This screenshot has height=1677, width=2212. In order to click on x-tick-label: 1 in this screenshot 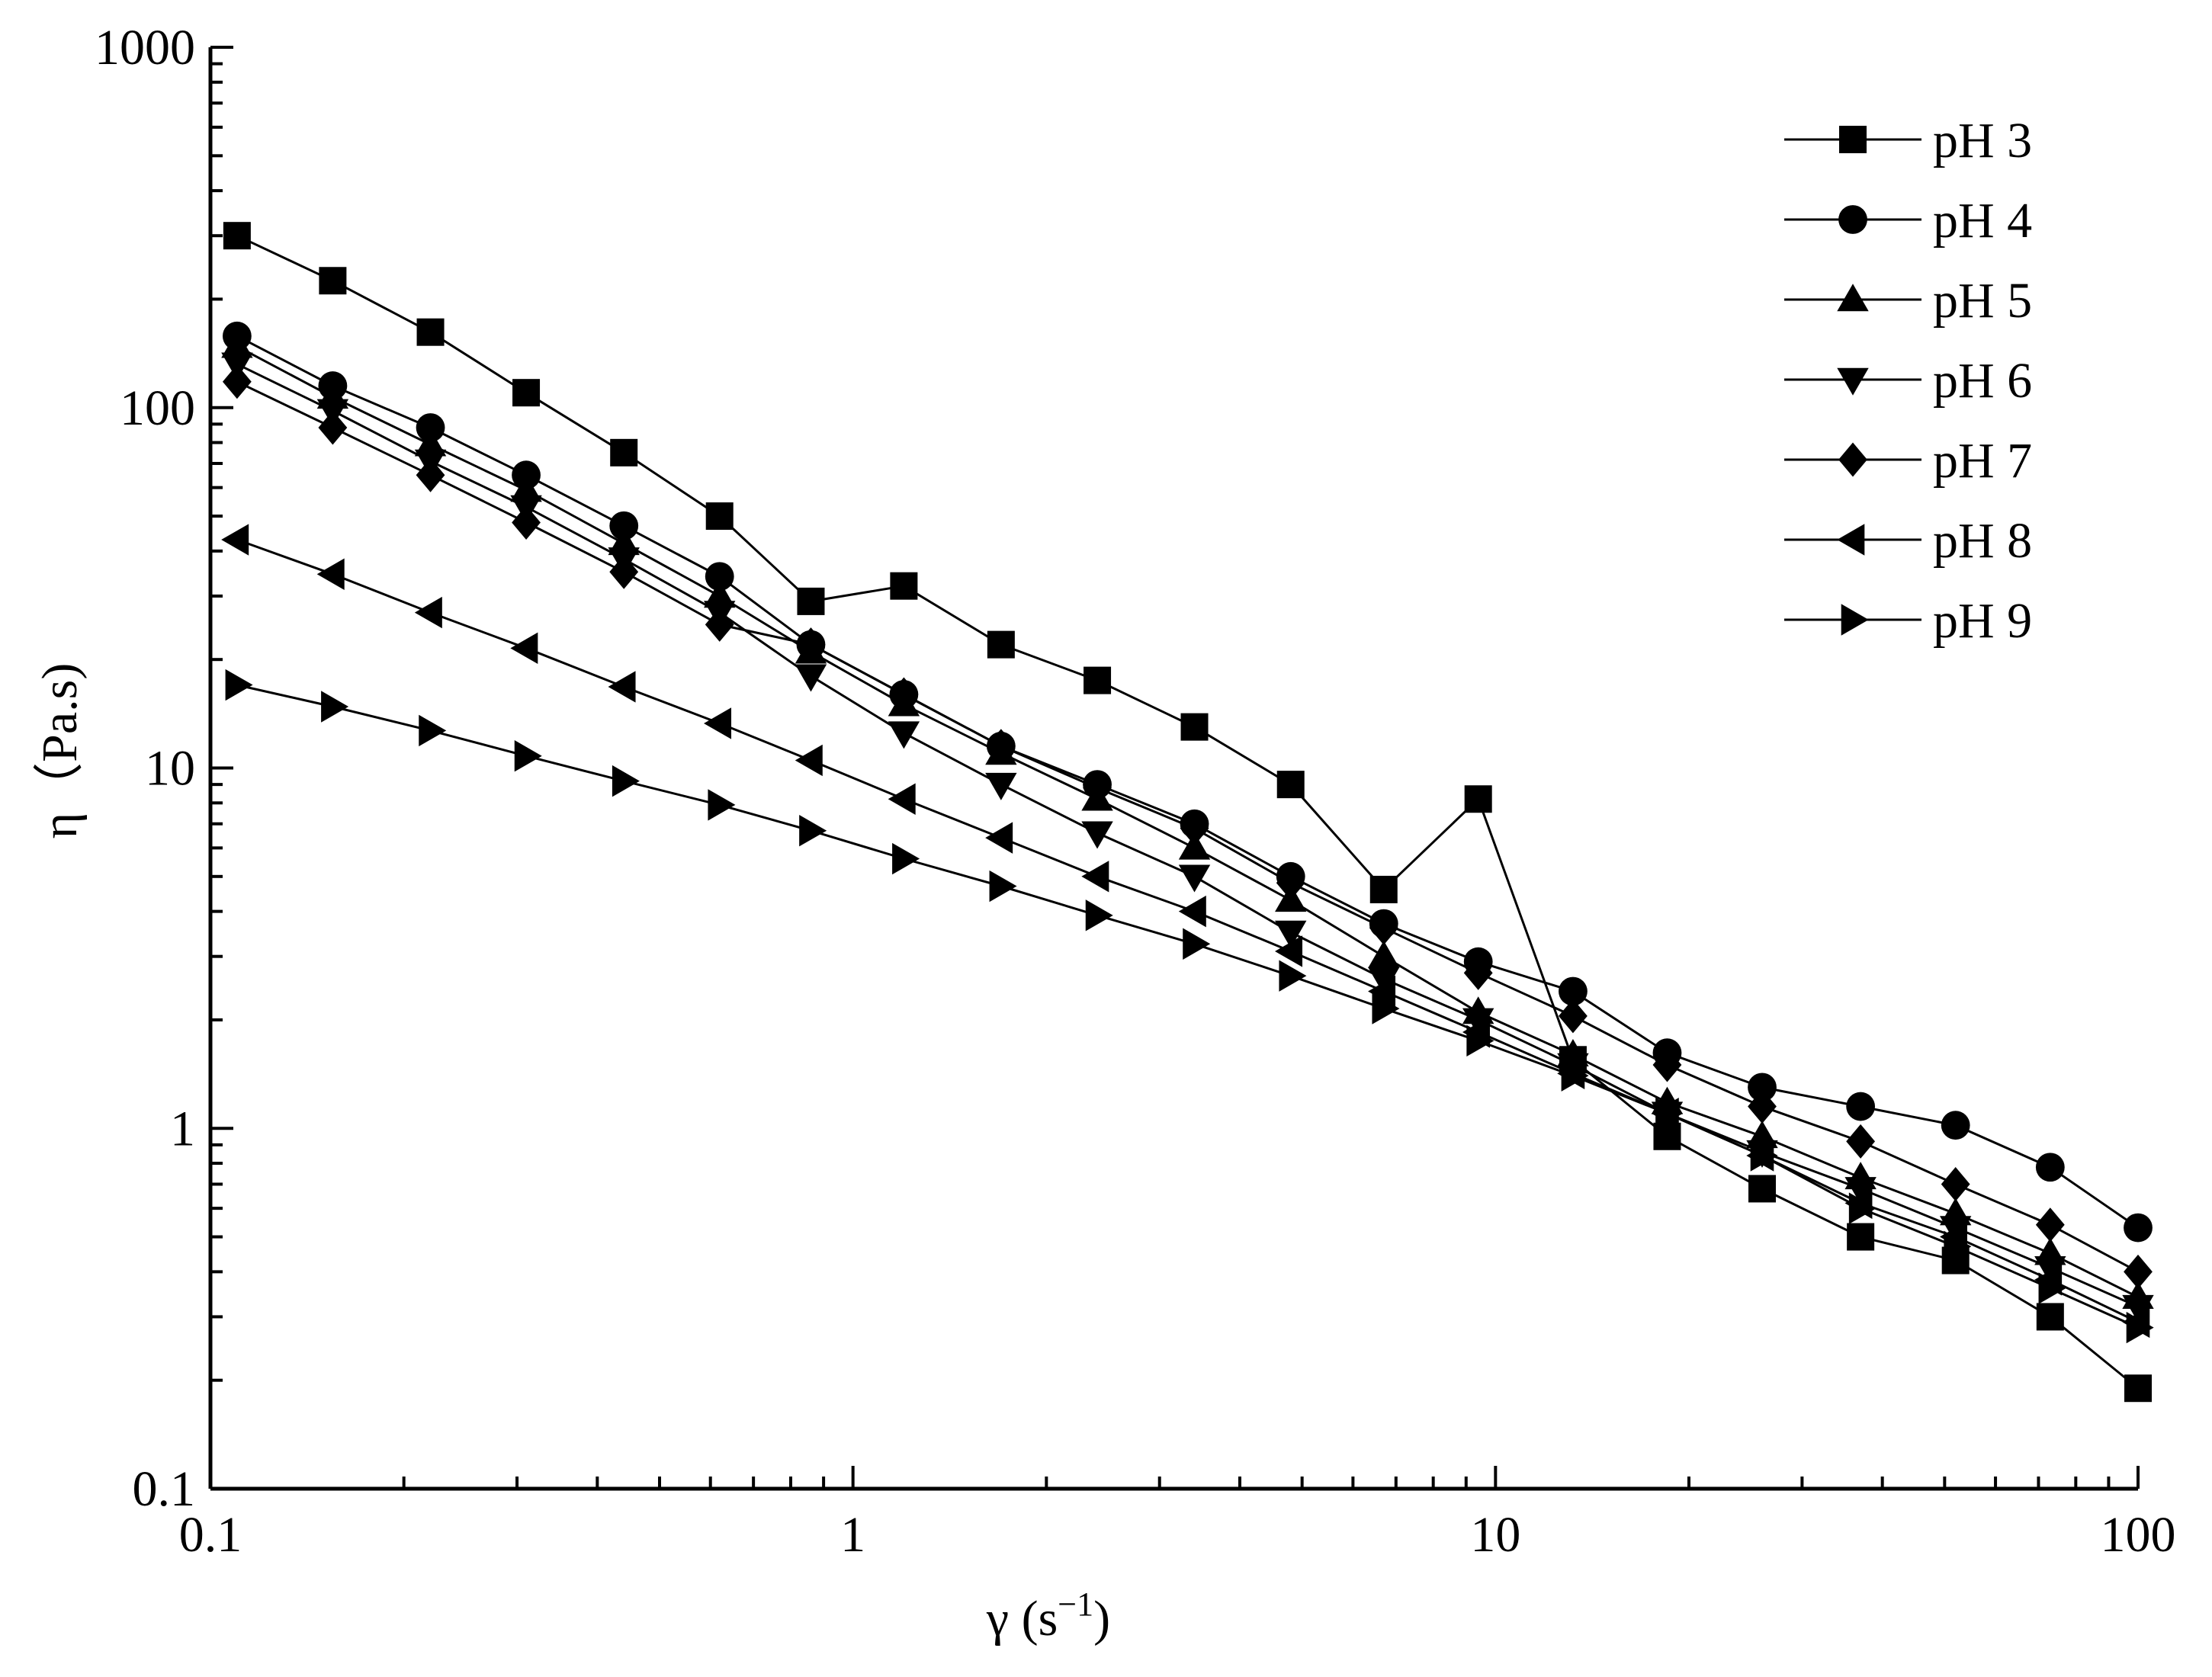, I will do `click(853, 1535)`.